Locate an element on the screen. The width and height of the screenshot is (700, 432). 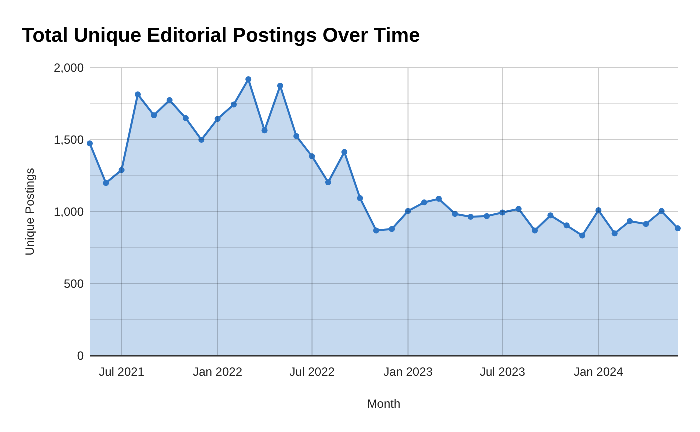
x-tick-label: Jul 2021 is located at coordinates (122, 372).